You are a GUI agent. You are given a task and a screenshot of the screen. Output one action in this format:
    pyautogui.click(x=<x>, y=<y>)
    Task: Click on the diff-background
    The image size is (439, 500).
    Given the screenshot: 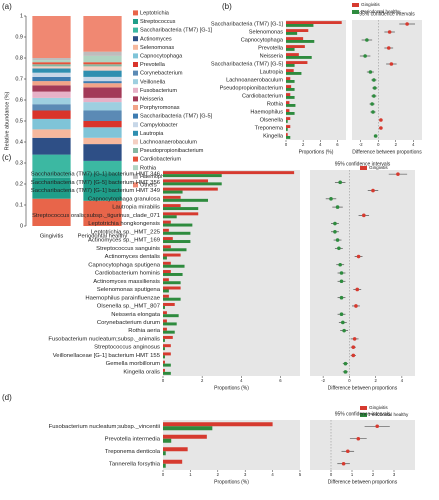 What is the action you would take?
    pyautogui.click(x=387, y=80)
    